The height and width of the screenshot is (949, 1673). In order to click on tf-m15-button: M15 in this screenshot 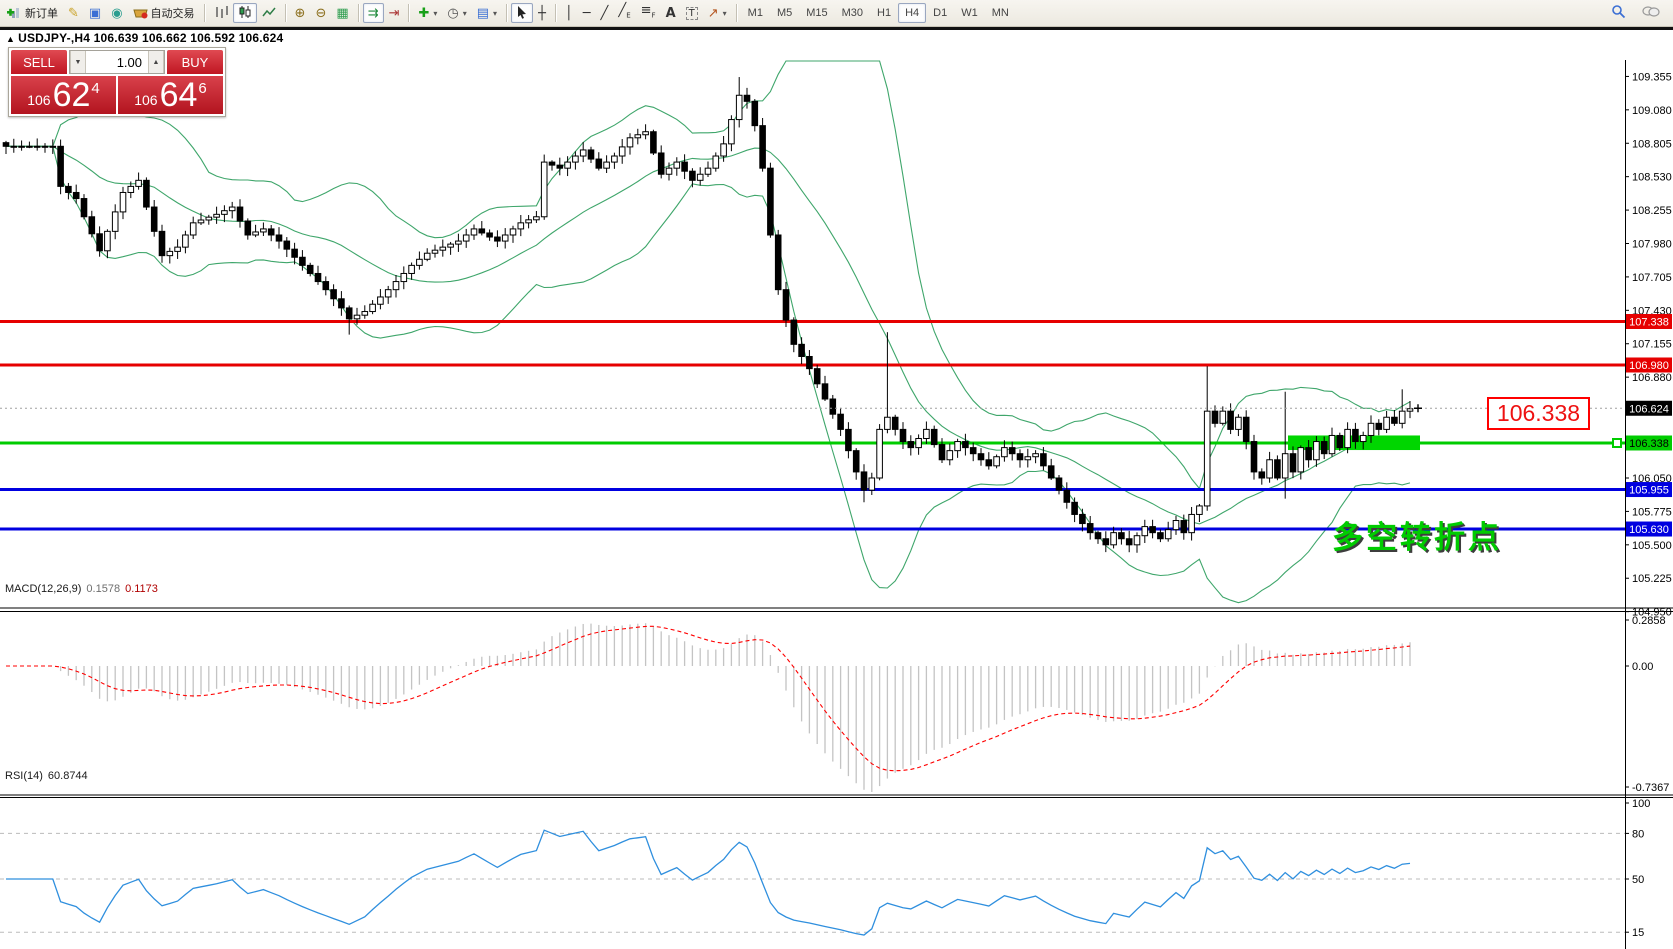, I will do `click(816, 13)`.